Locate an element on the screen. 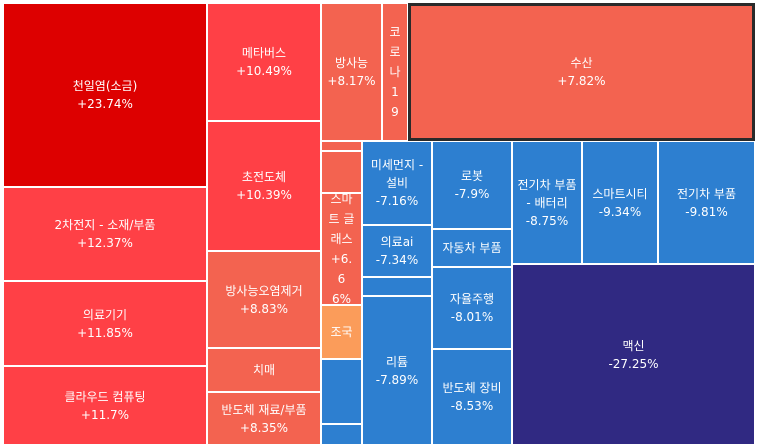 This screenshot has height=448, width=759. theme-name: 반도체 장비 is located at coordinates (472, 388).